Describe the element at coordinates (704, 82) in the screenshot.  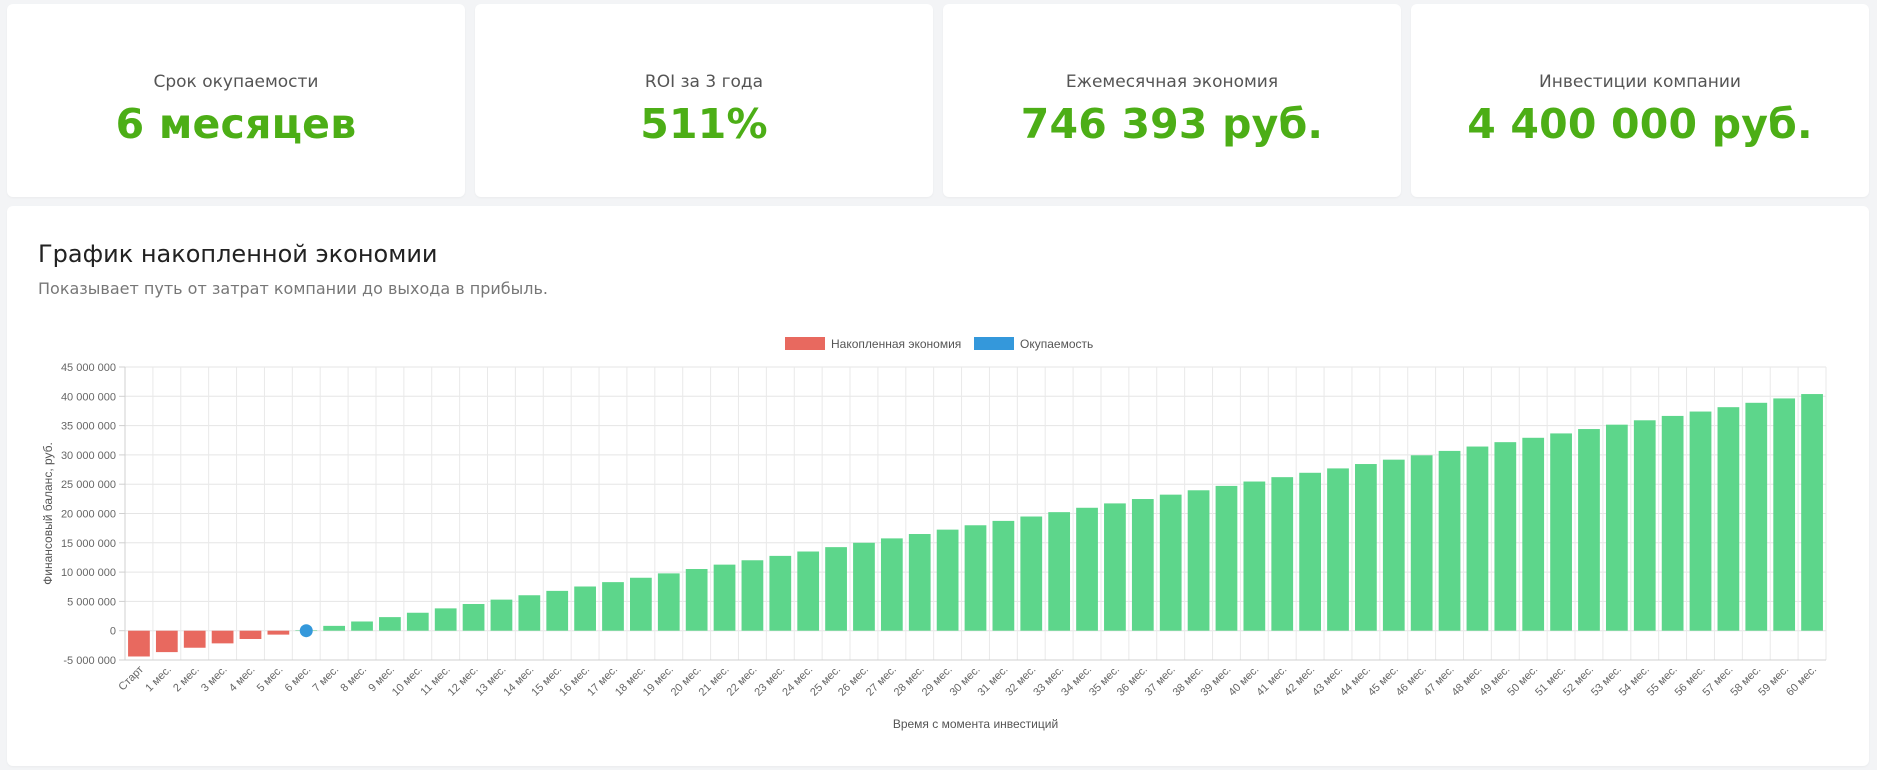
I see `kpi-label: ROI за 3 года` at that location.